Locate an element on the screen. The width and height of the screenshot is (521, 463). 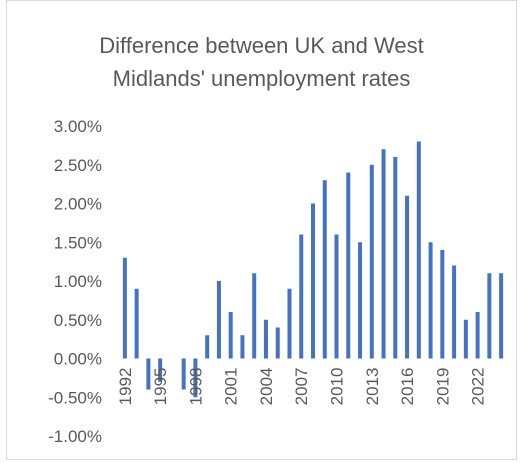
bar-1995 is located at coordinates (160, 370).